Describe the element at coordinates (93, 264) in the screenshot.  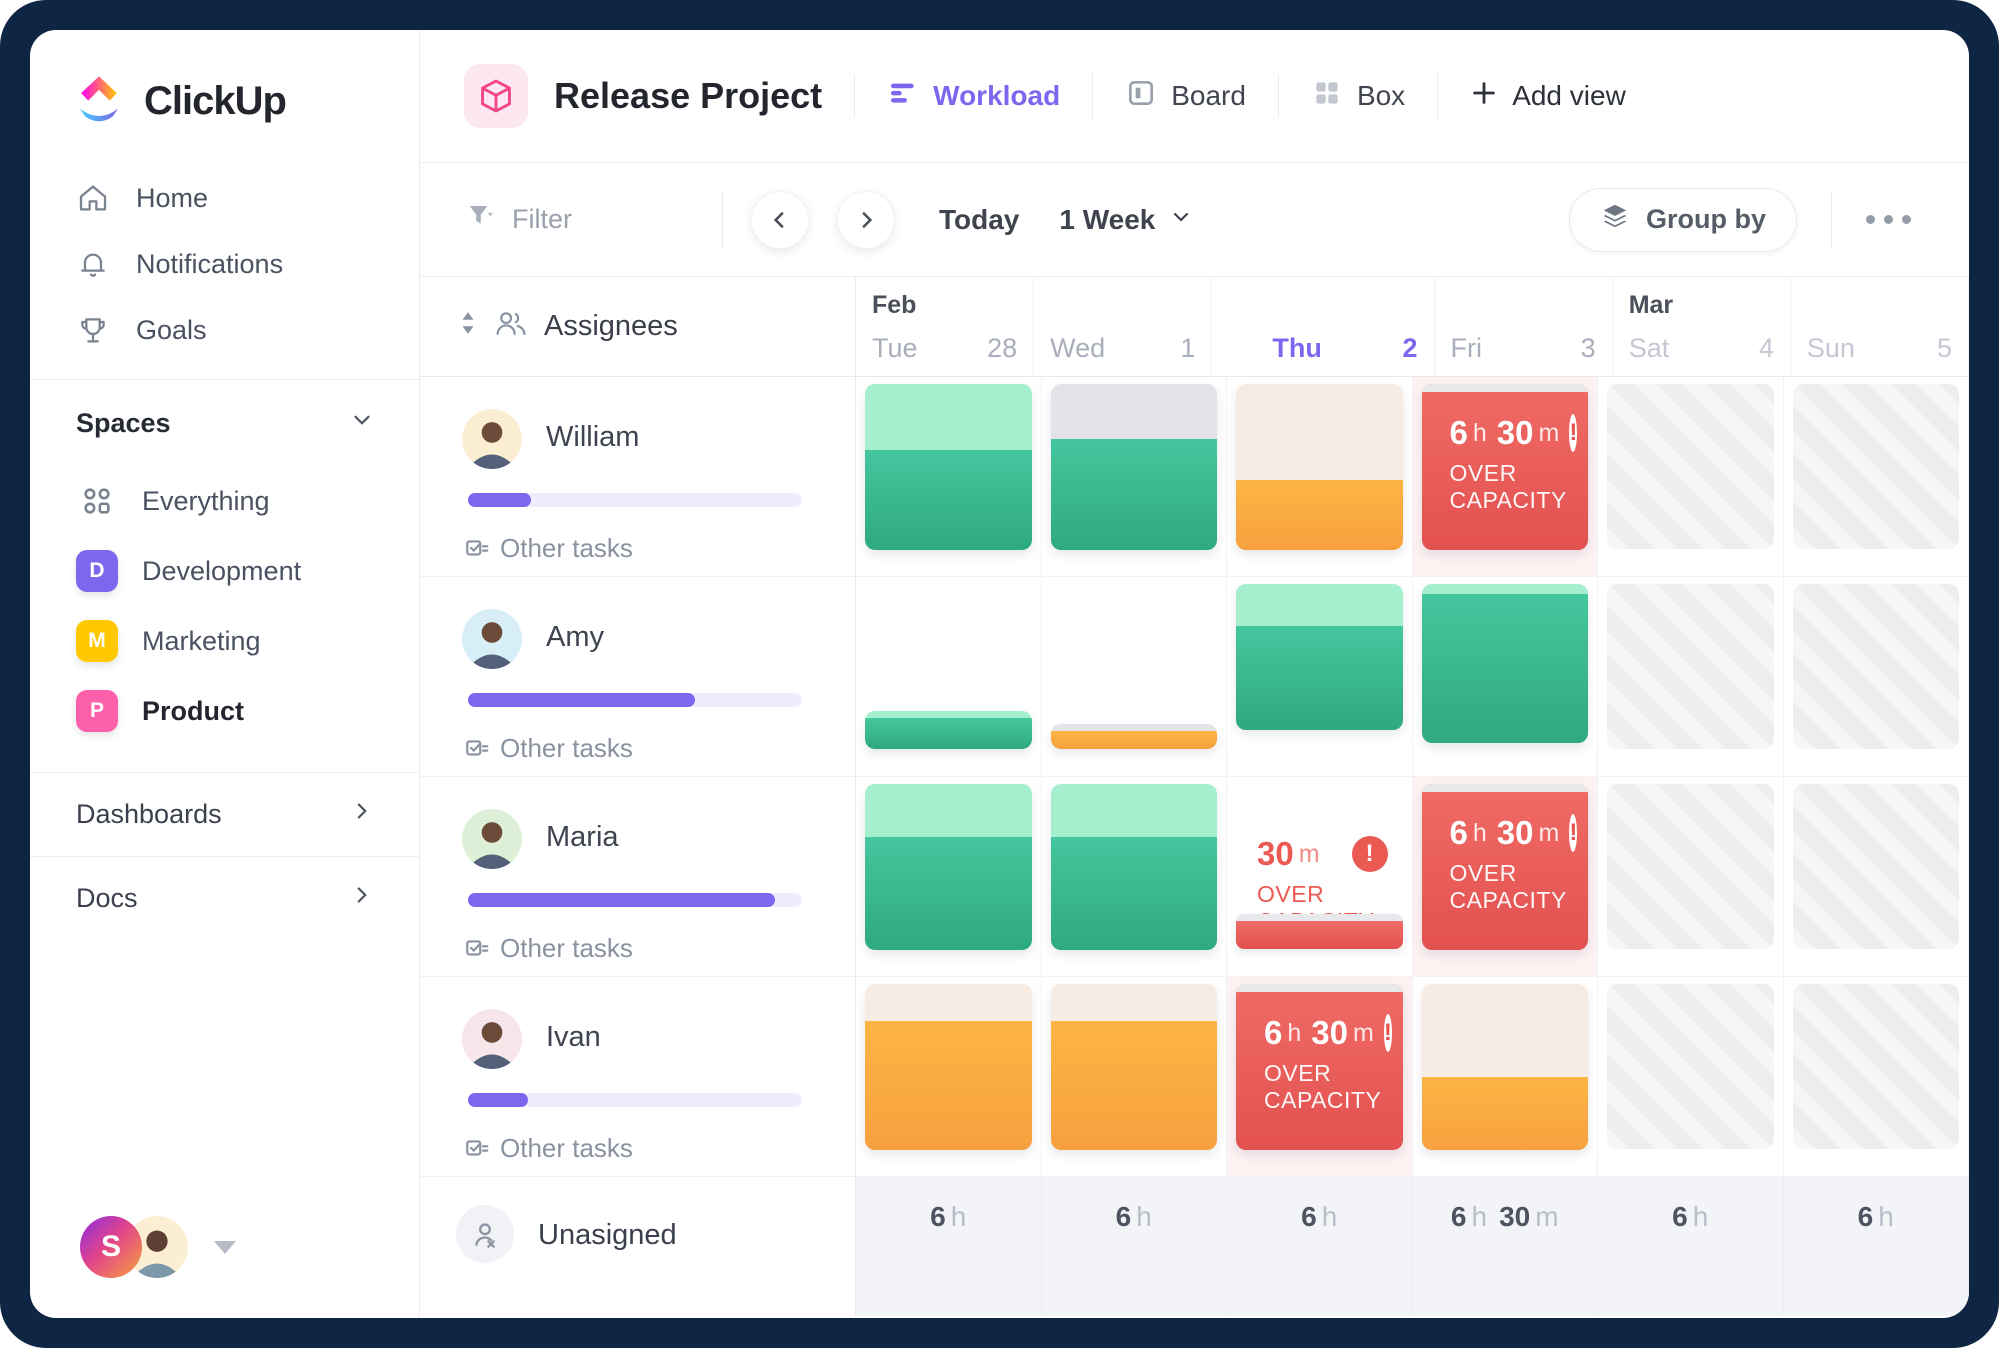
I see `bell-icon` at that location.